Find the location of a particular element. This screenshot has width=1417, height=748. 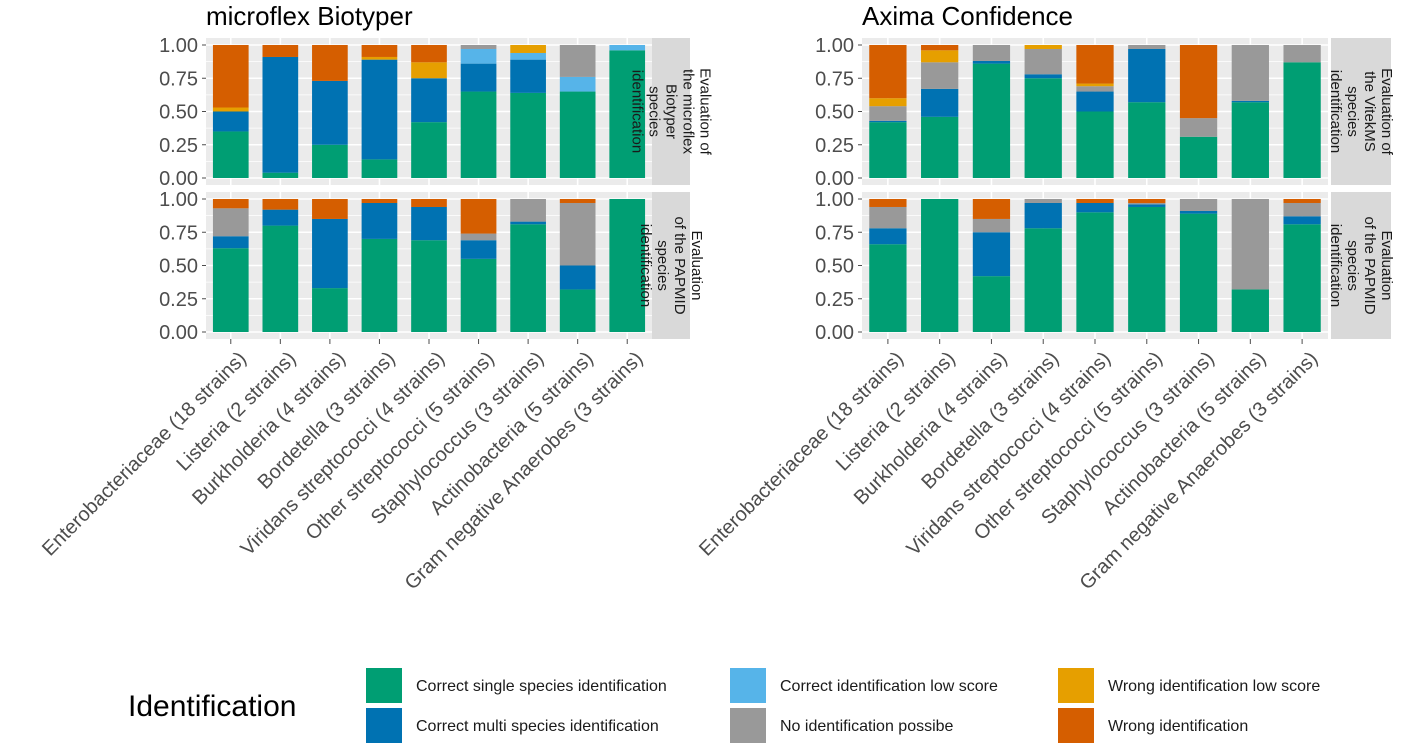

legend-label: Wrong identification is located at coordinates (1178, 726).